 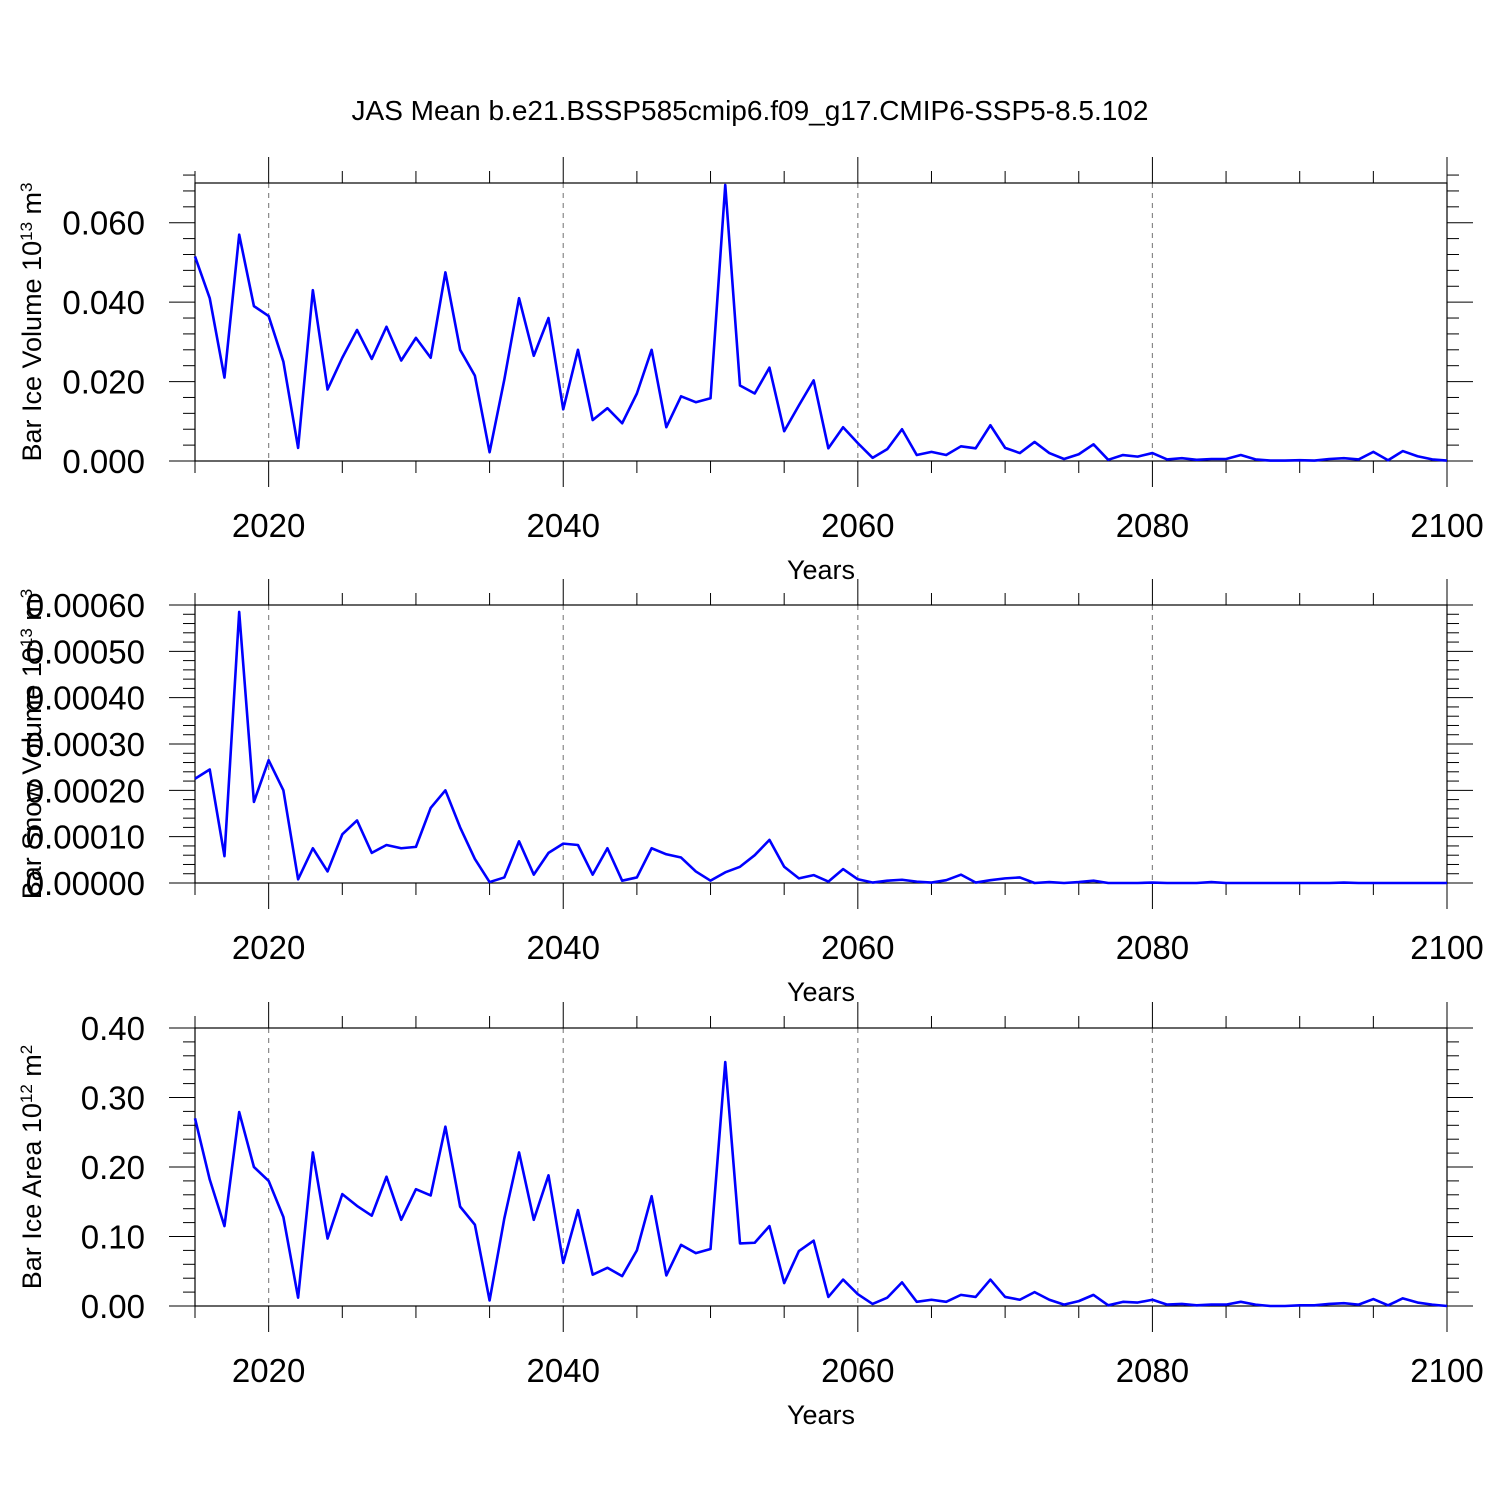 I want to click on ice-area-y-tick-label: 0.30, so click(x=113, y=1098).